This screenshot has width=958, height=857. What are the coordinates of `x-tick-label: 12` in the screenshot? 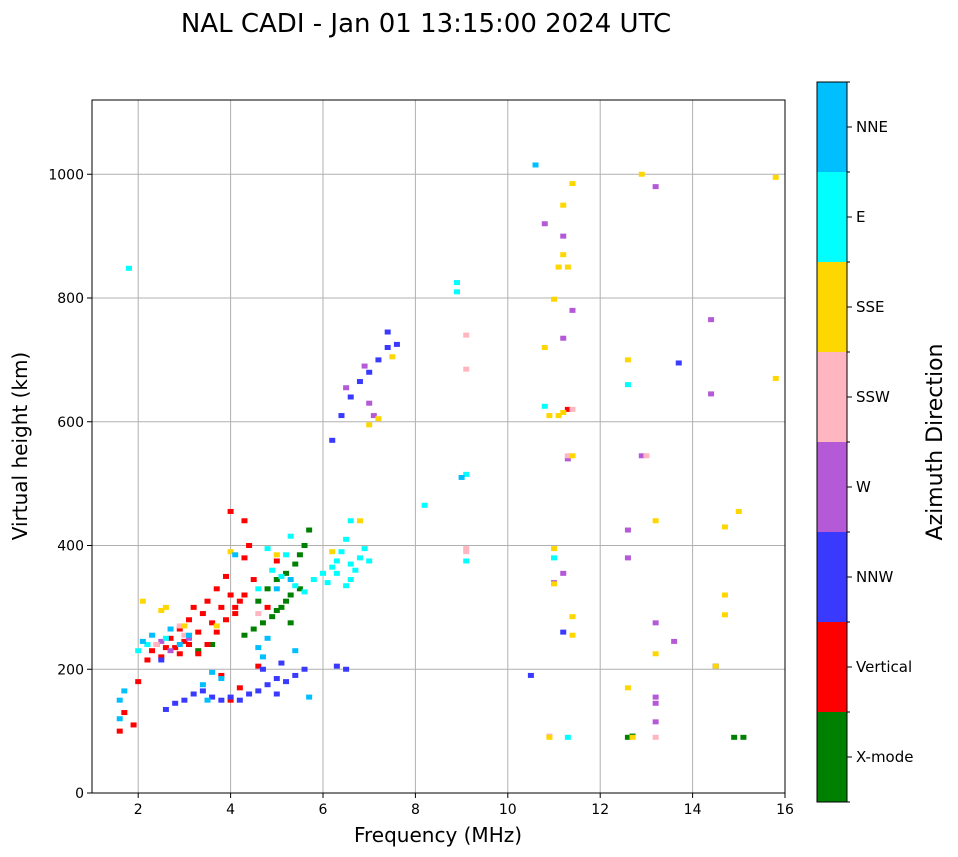 It's located at (600, 810).